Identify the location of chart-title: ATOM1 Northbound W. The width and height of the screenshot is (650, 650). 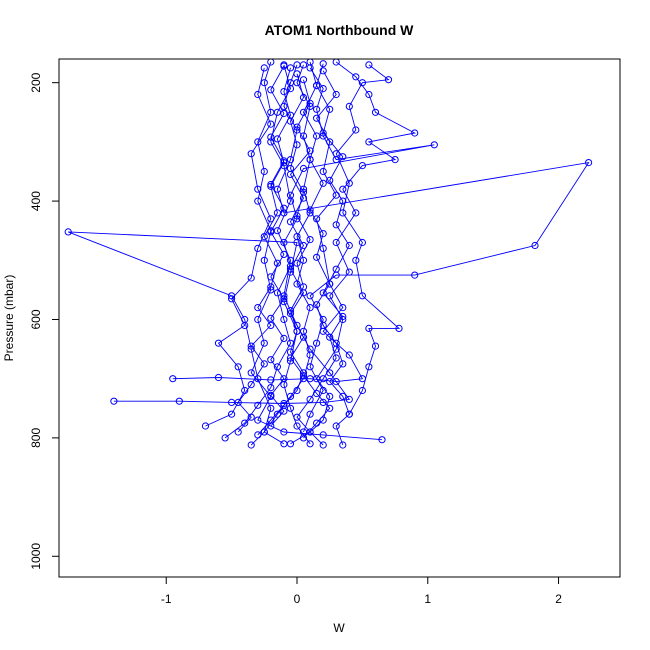
(340, 30).